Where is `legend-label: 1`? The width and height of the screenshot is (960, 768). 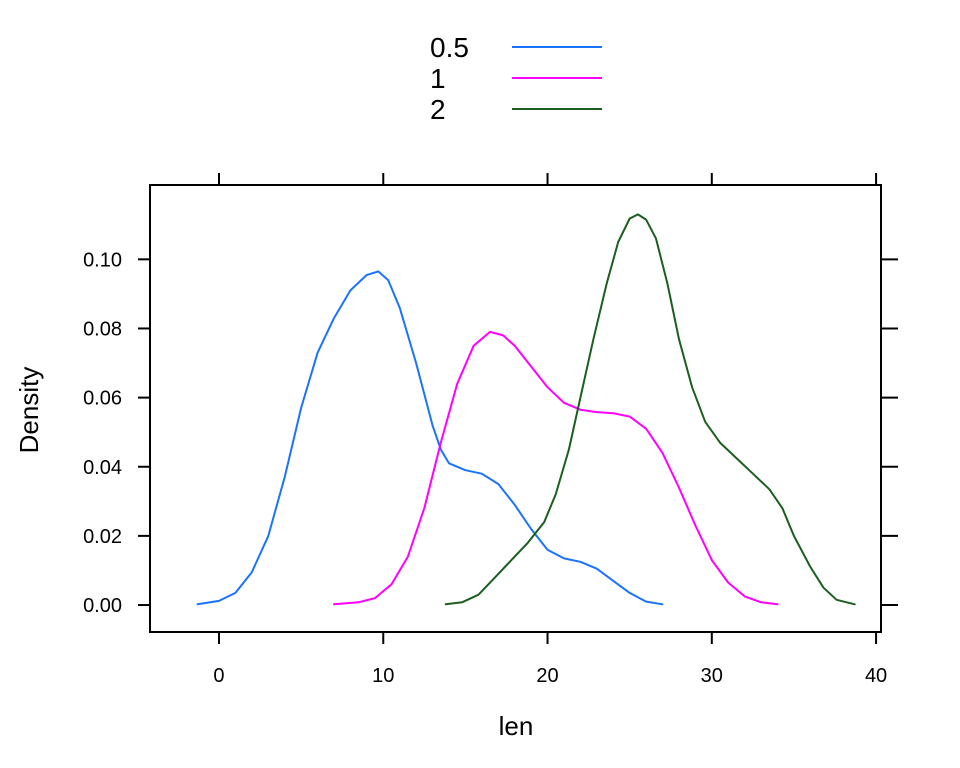 legend-label: 1 is located at coordinates (438, 78).